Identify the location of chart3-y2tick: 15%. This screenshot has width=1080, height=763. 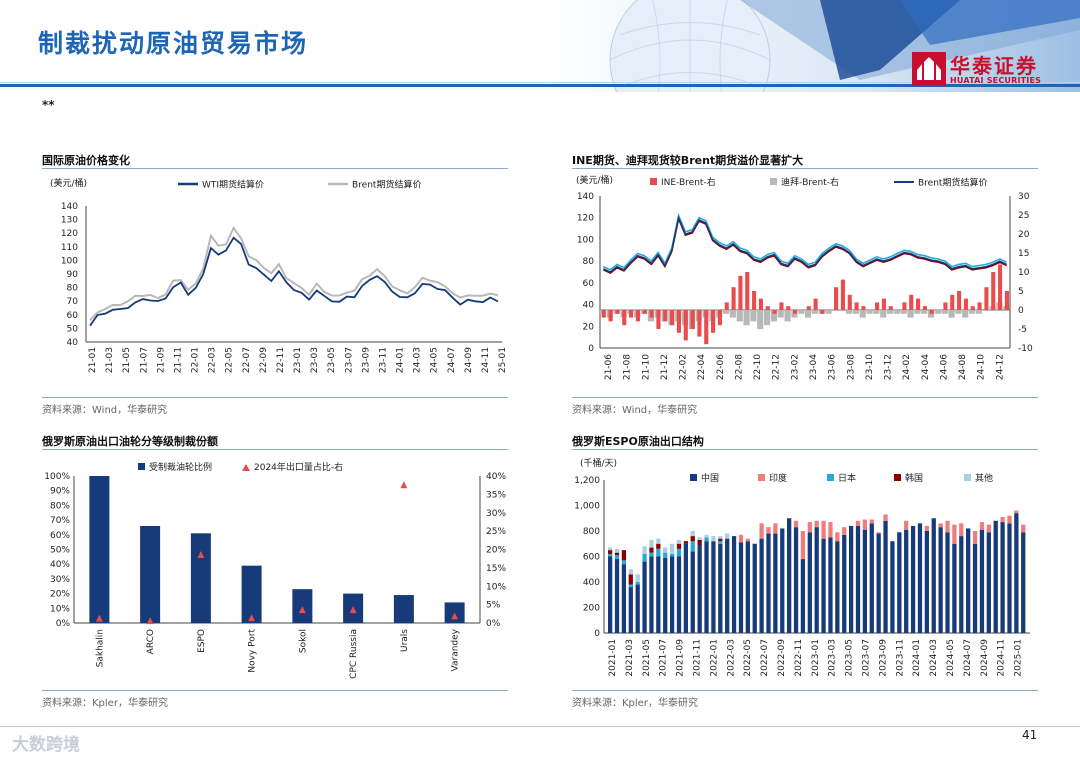
(496, 569).